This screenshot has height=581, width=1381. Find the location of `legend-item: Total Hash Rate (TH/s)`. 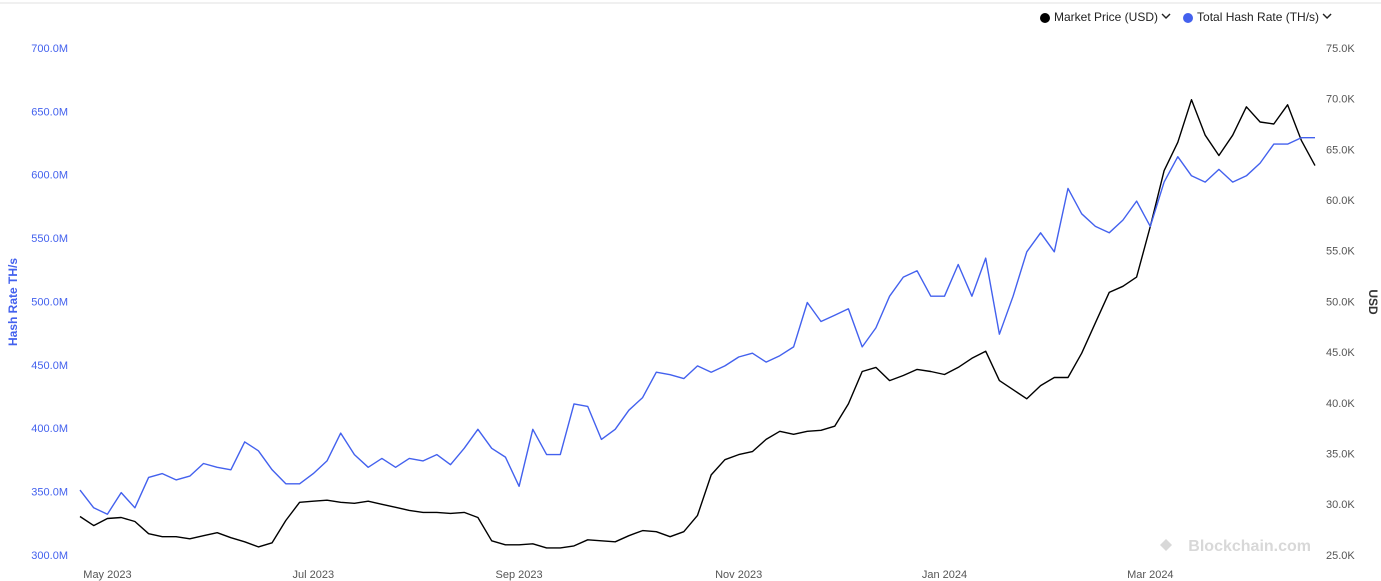

legend-item: Total Hash Rate (TH/s) is located at coordinates (1257, 17).